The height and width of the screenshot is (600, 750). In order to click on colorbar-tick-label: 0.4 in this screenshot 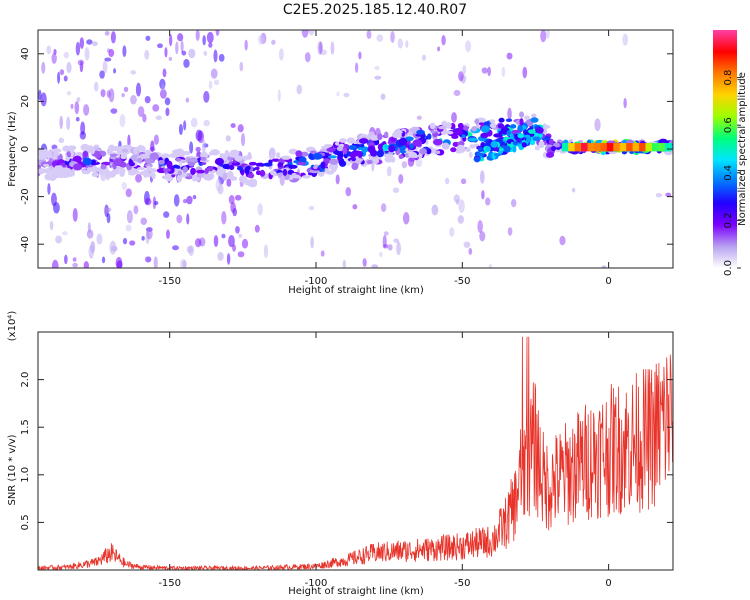, I will do `click(728, 173)`.